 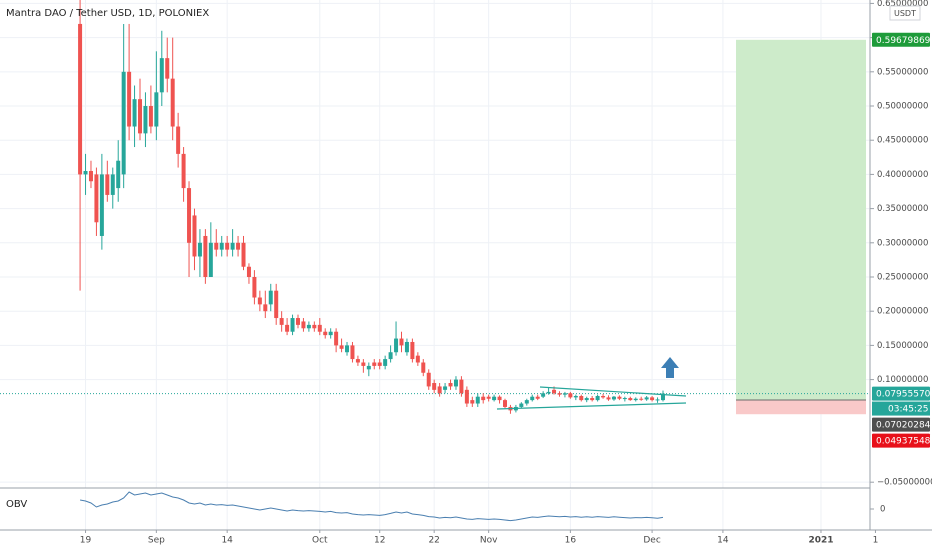 What do you see at coordinates (489, 541) in the screenshot?
I see `x-tick-label: Nov` at bounding box center [489, 541].